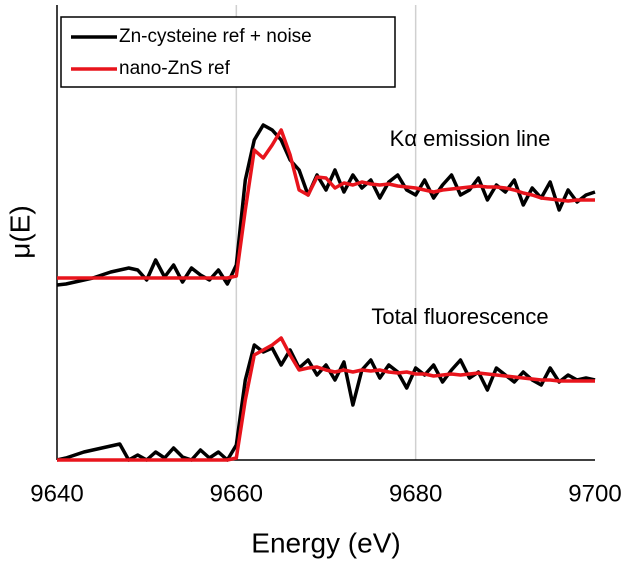 This screenshot has height=562, width=627. What do you see at coordinates (236, 493) in the screenshot?
I see `x-tick-label: 9660` at bounding box center [236, 493].